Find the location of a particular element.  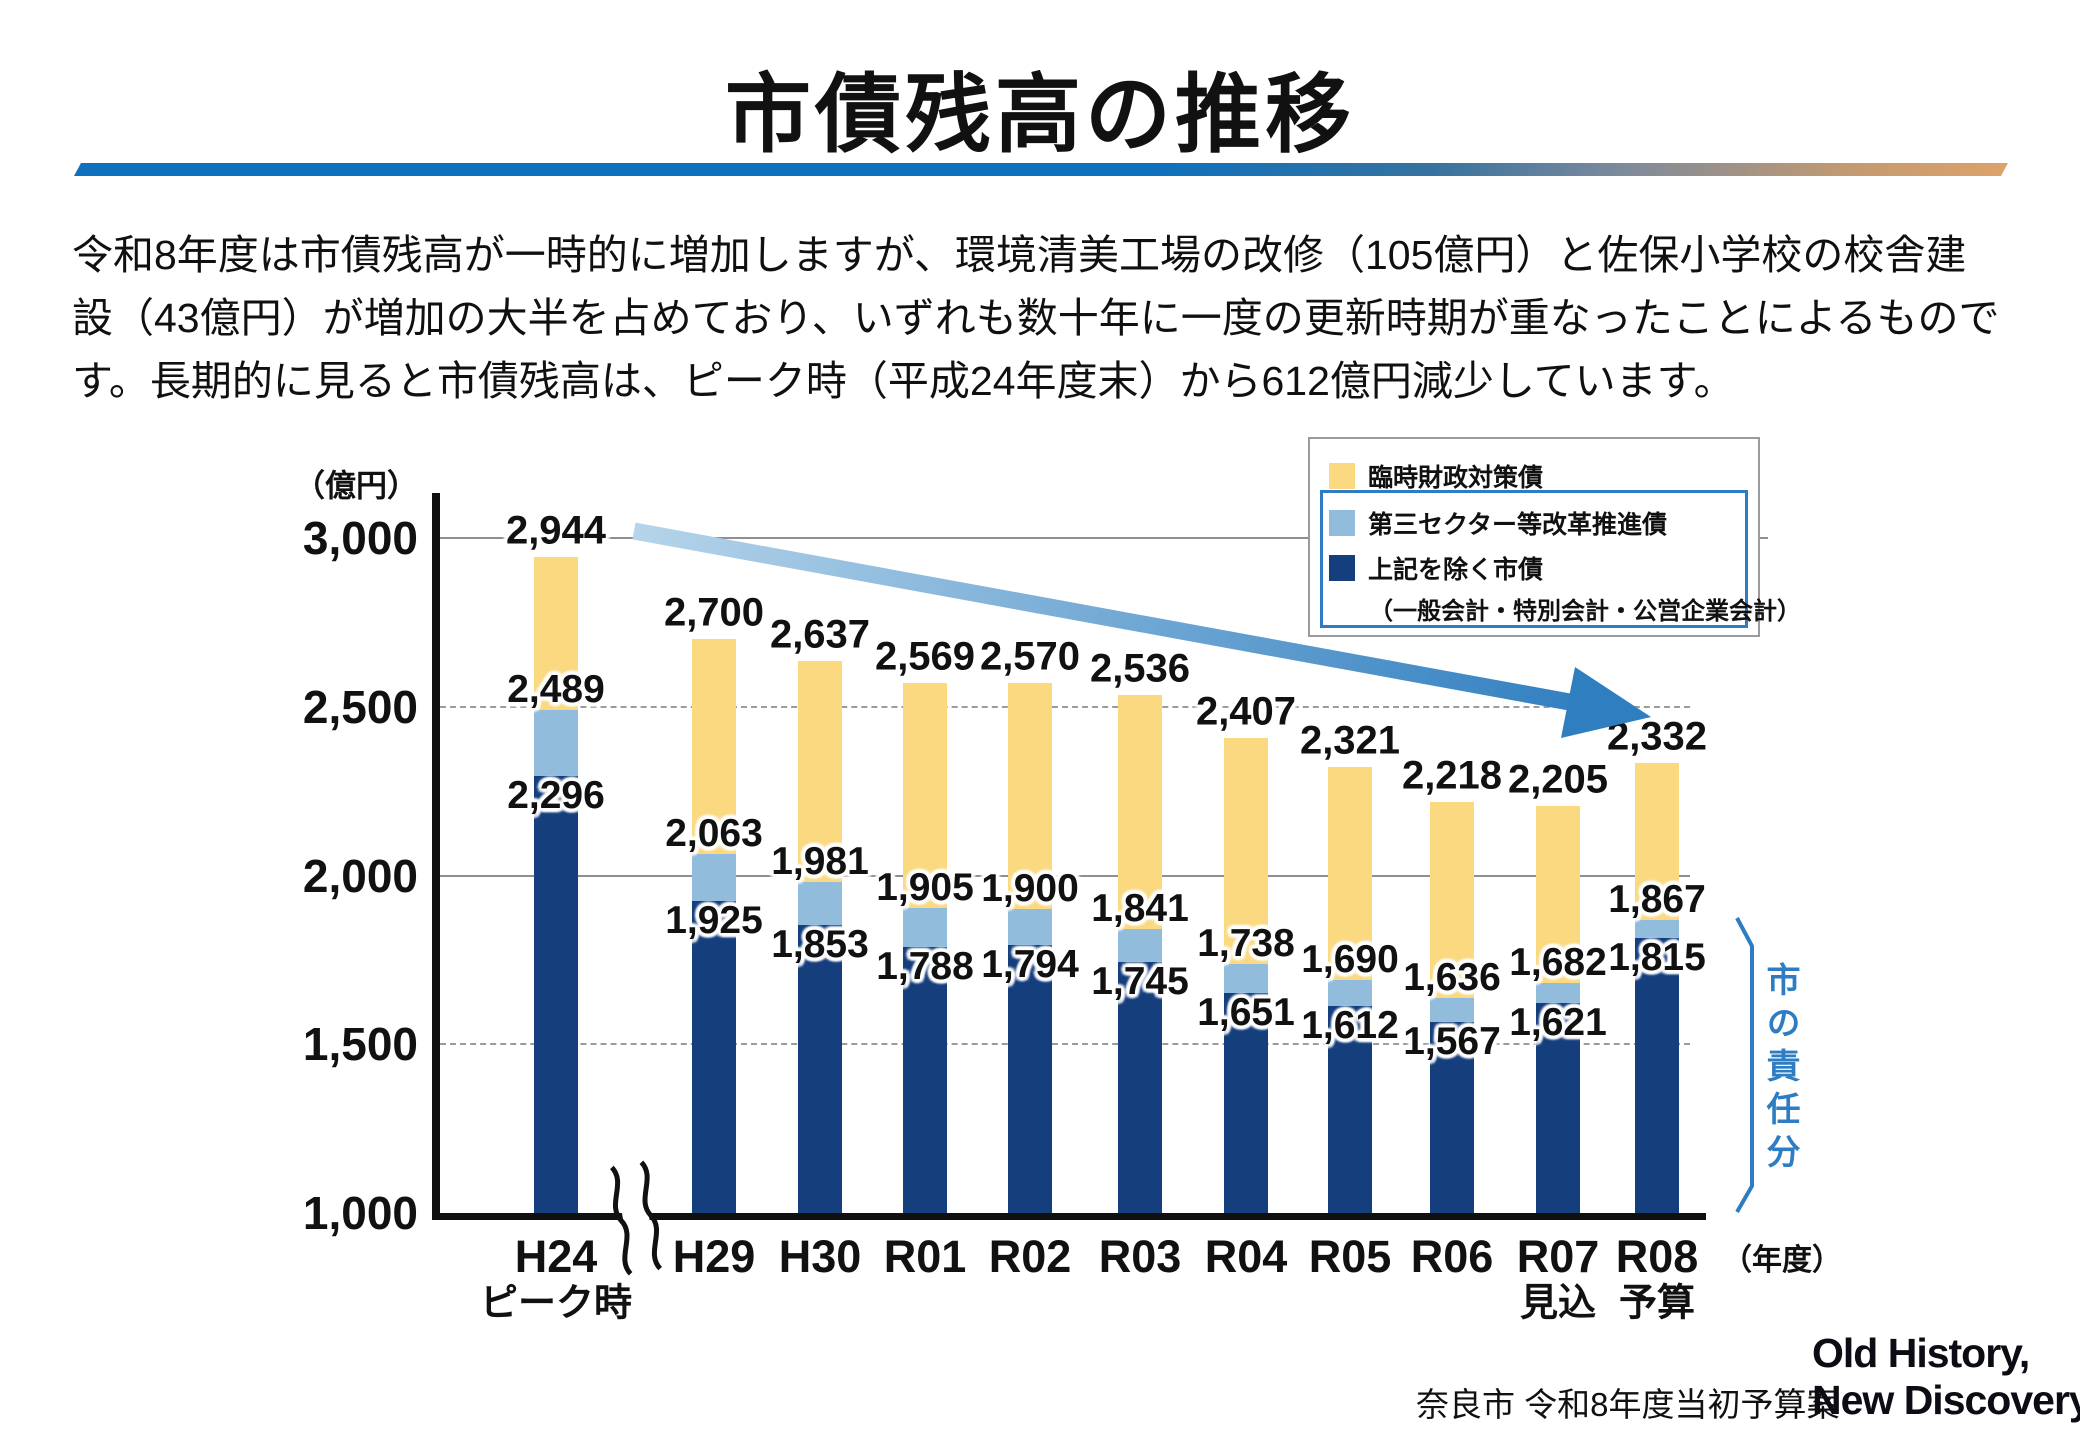

x-axis-line is located at coordinates (1069, 1216).